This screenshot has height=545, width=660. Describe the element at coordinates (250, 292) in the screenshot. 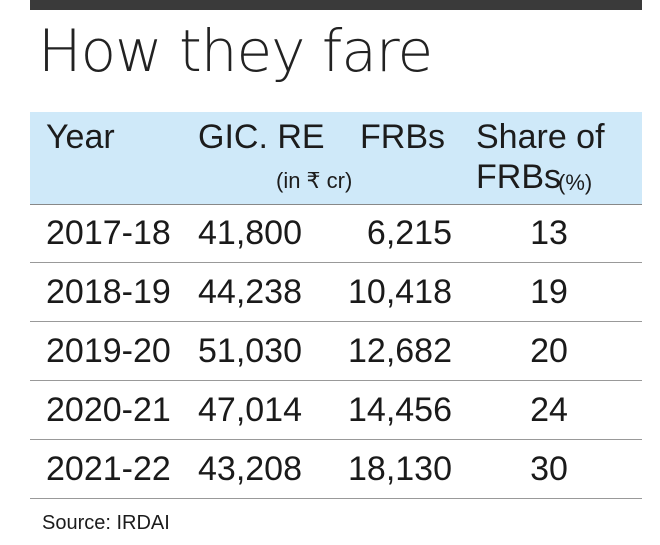

I see `gic-re-cell: 44,238` at that location.